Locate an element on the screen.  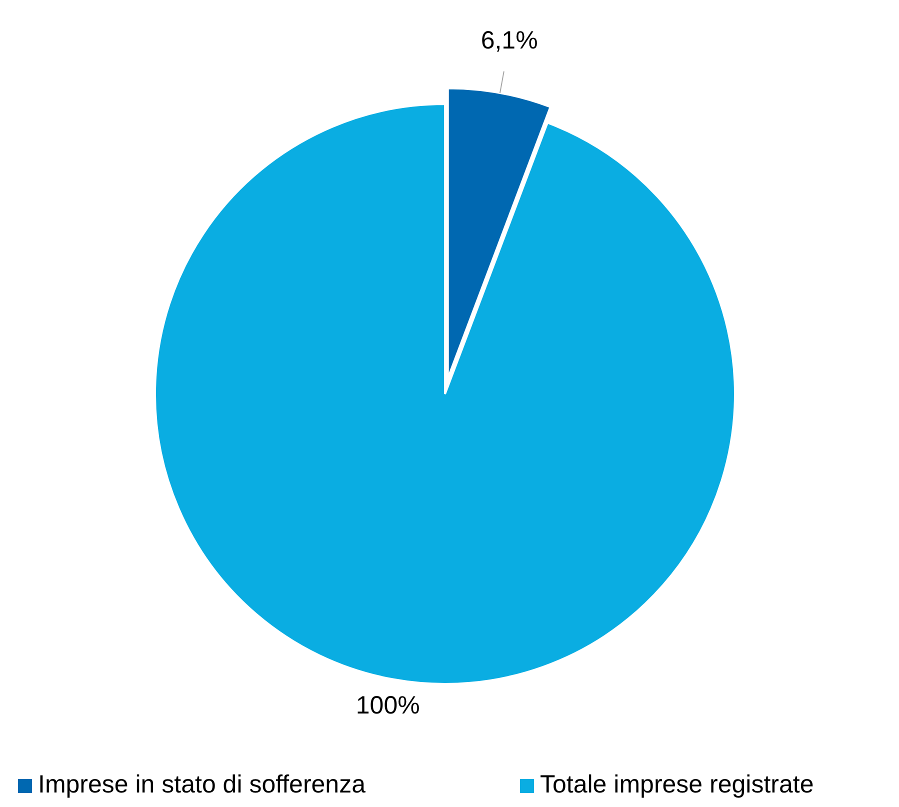
data-label: 6,1% is located at coordinates (509, 40).